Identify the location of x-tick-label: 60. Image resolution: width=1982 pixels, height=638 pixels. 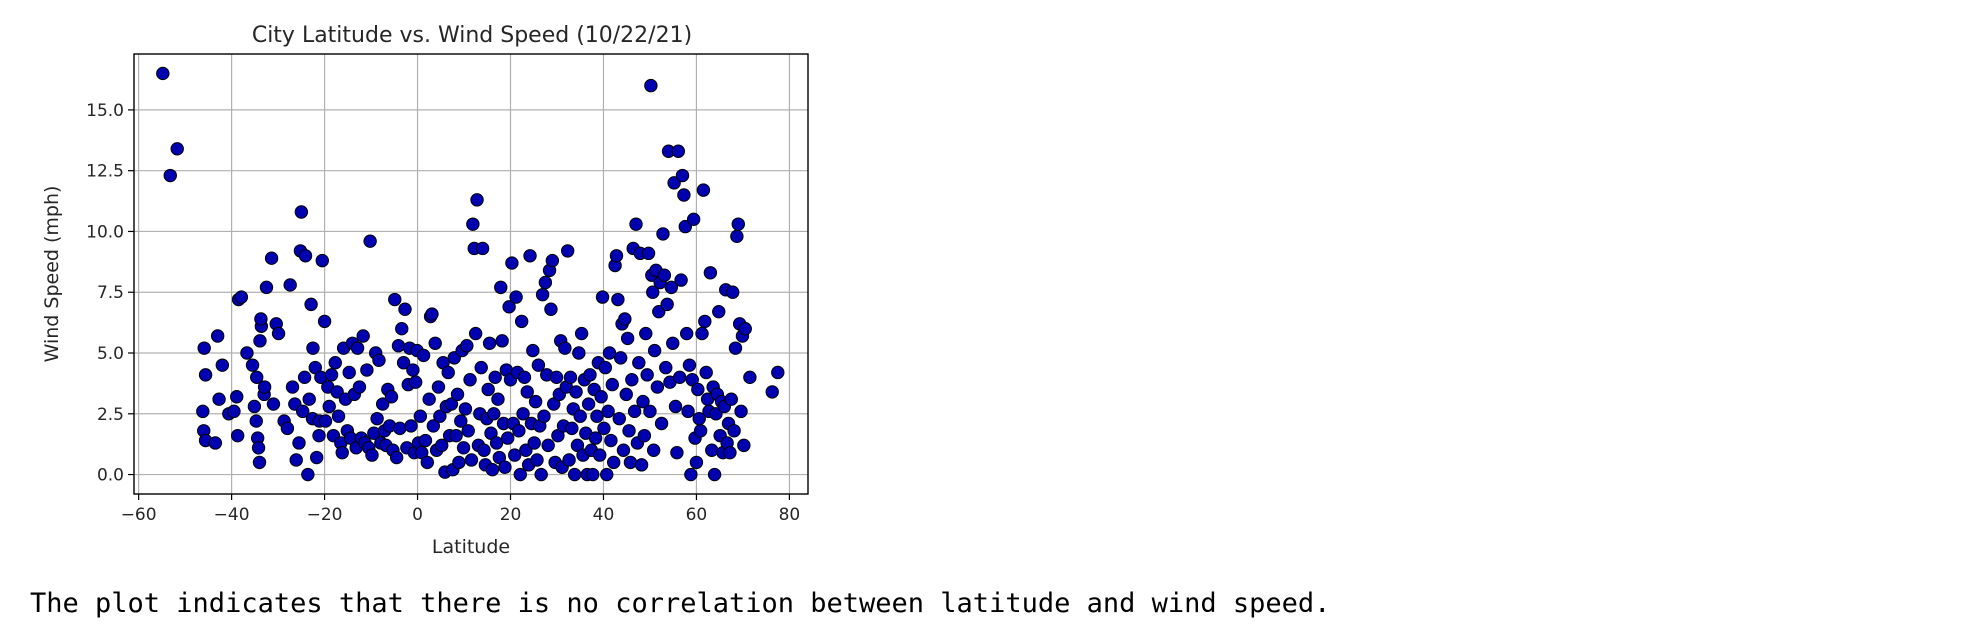
(697, 515).